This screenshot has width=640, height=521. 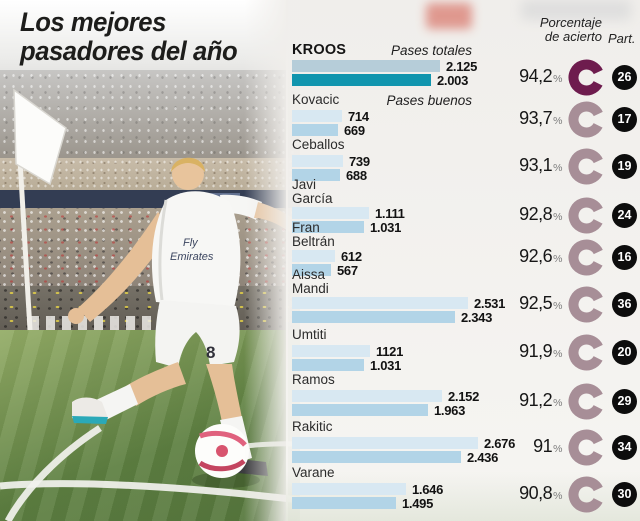 What do you see at coordinates (188, 174) in the screenshot?
I see `player-head` at bounding box center [188, 174].